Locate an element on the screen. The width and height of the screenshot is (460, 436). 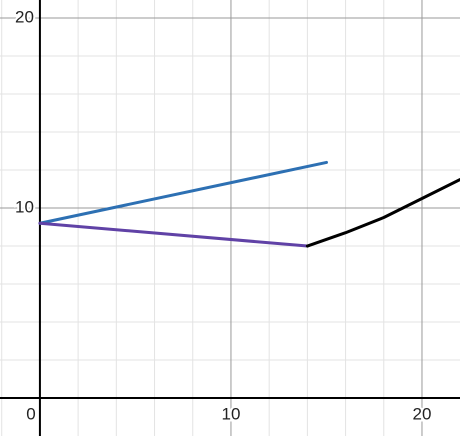
x-tick-label: 0 is located at coordinates (30, 413).